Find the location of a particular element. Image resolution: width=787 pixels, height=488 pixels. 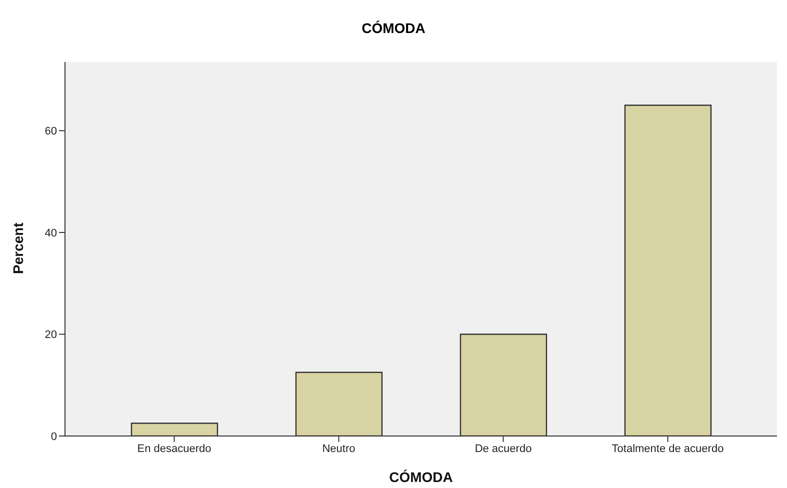

x-tick-label: En desacuerdo is located at coordinates (174, 448).